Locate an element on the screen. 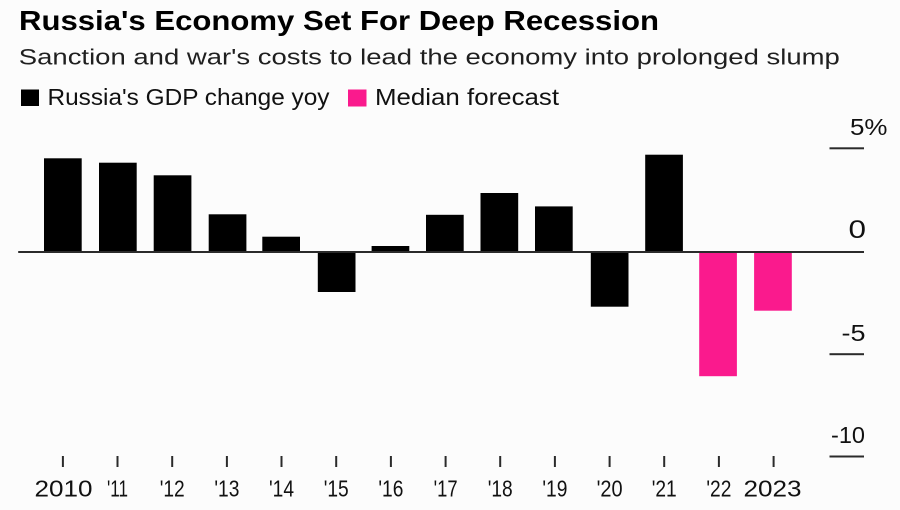 The width and height of the screenshot is (900, 510). svg-text: '15 is located at coordinates (336, 488).